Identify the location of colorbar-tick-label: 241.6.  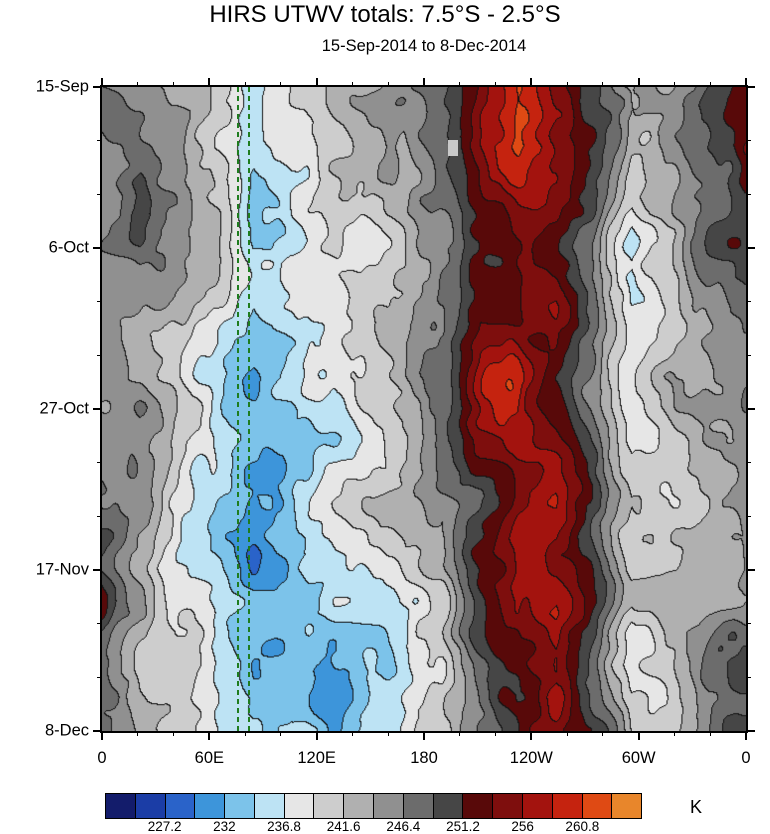
(343, 826).